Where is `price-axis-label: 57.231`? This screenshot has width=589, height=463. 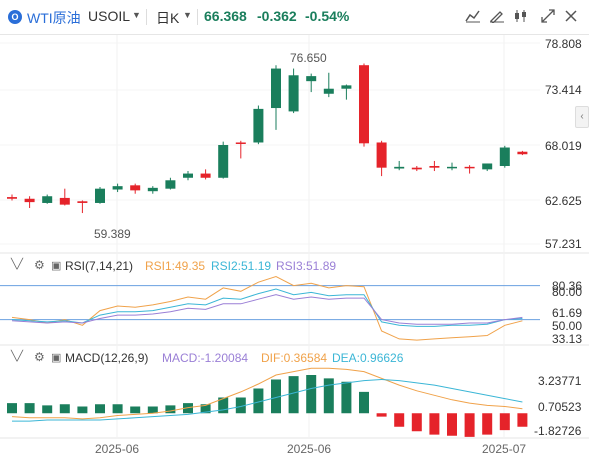 price-axis-label: 57.231 is located at coordinates (563, 244).